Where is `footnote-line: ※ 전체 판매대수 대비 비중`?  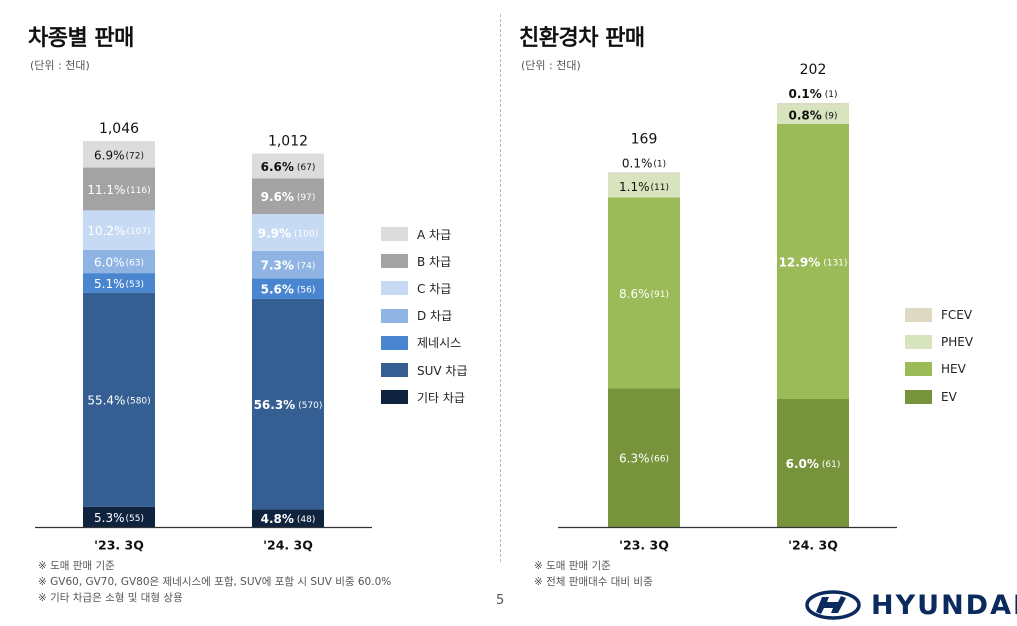
footnote-line: ※ 전체 판매대수 대비 비중 is located at coordinates (593, 582).